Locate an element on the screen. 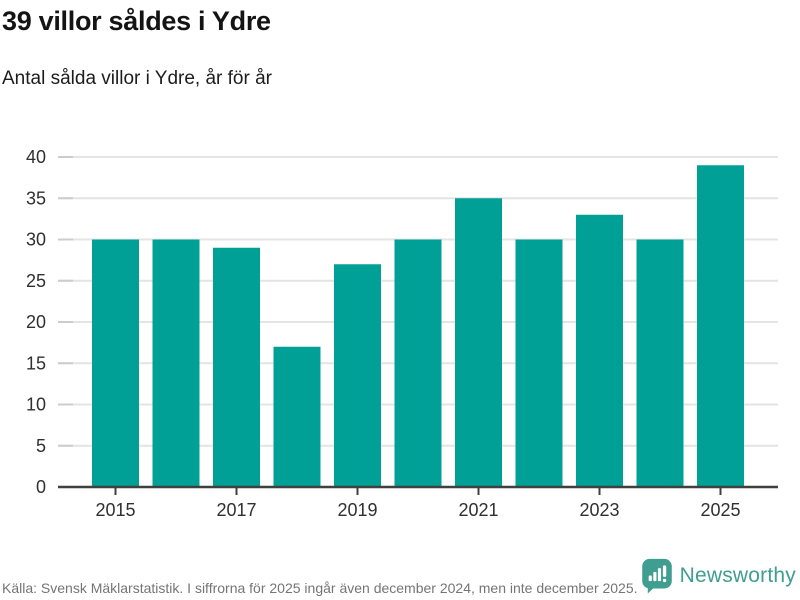 The height and width of the screenshot is (600, 800). bar-2016 is located at coordinates (176, 363).